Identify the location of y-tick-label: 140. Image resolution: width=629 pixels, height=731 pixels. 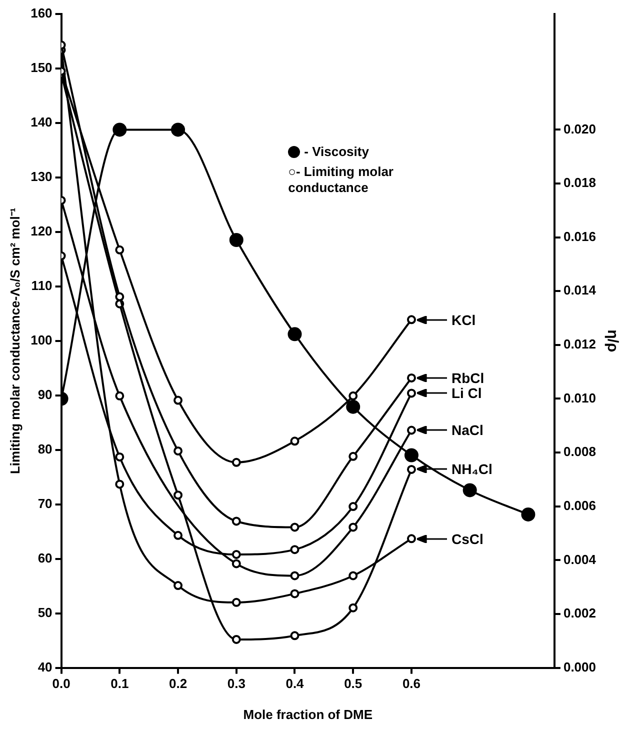
(41, 122).